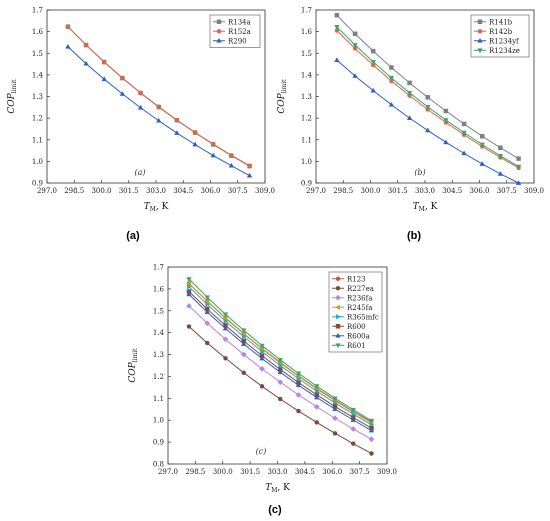 This screenshot has width=550, height=521. What do you see at coordinates (360, 472) in the screenshot?
I see `x-tick-label: 307.5` at bounding box center [360, 472].